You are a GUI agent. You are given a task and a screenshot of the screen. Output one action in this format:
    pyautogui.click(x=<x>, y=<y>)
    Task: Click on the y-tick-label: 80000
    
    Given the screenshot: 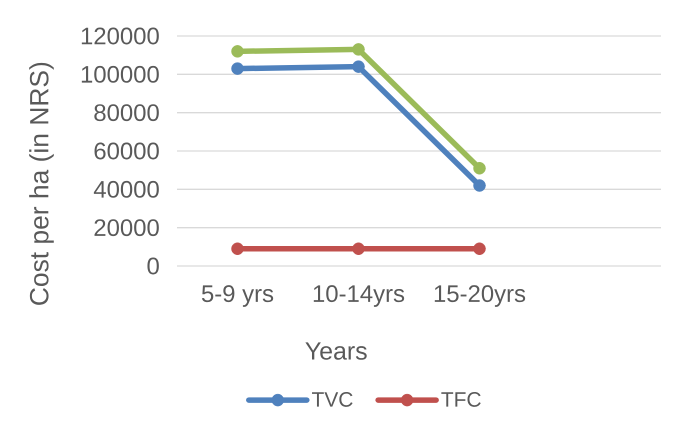 What is the action you would take?
    pyautogui.click(x=126, y=113)
    